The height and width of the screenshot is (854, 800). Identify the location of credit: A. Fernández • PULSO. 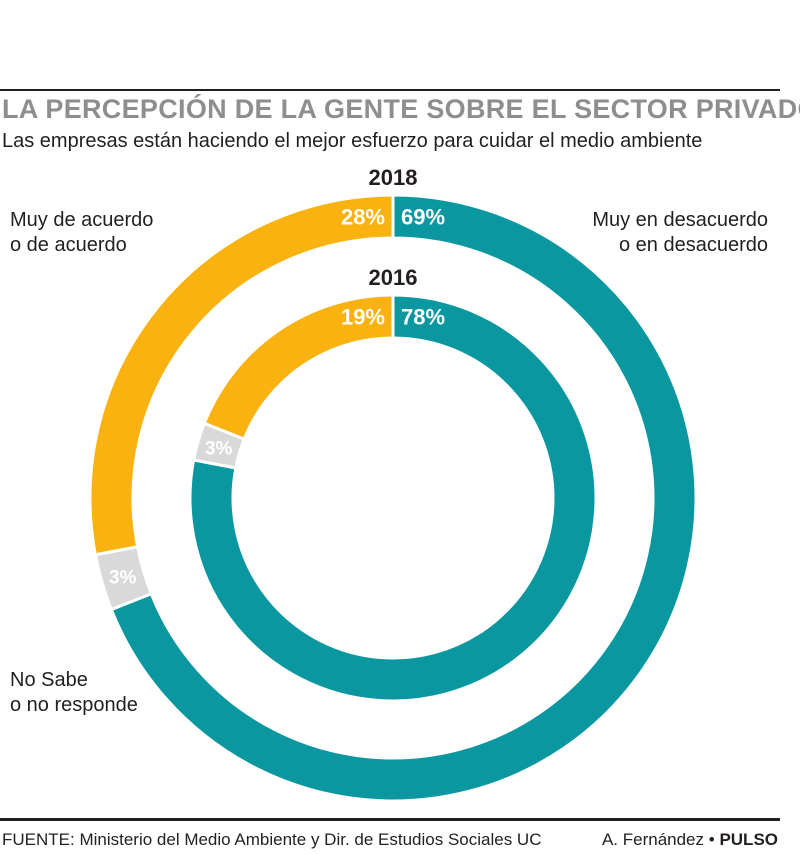
(690, 840).